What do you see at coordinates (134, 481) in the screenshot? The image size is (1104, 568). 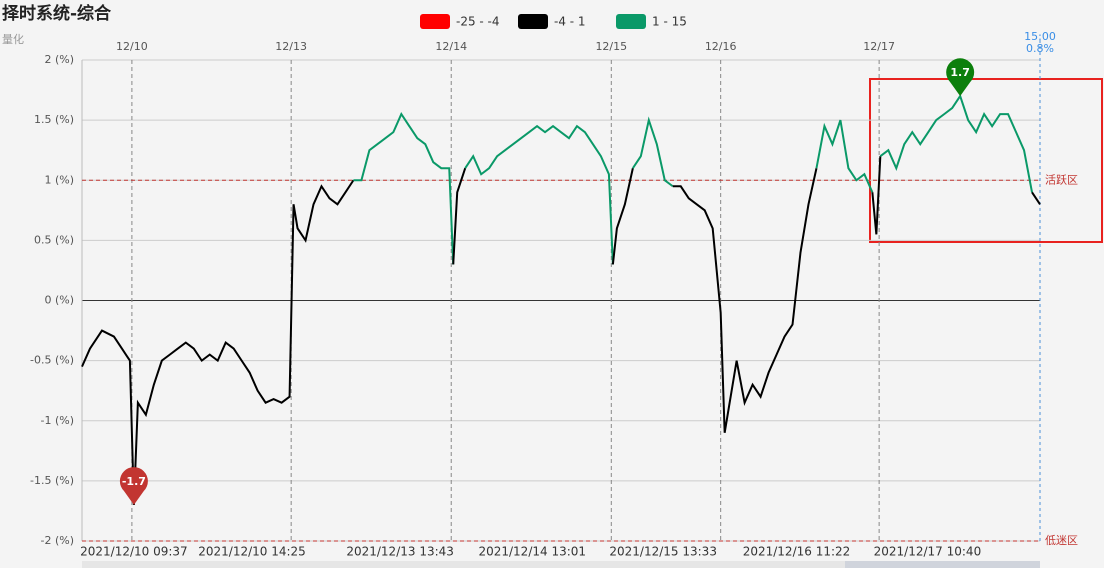 I see `pin-label: -1.7` at bounding box center [134, 481].